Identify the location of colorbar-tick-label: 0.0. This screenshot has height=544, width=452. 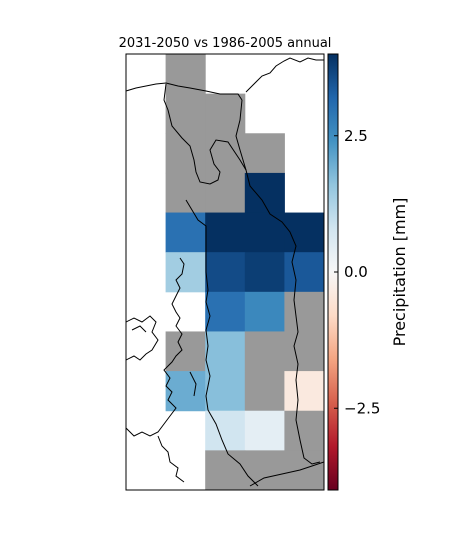
(356, 272).